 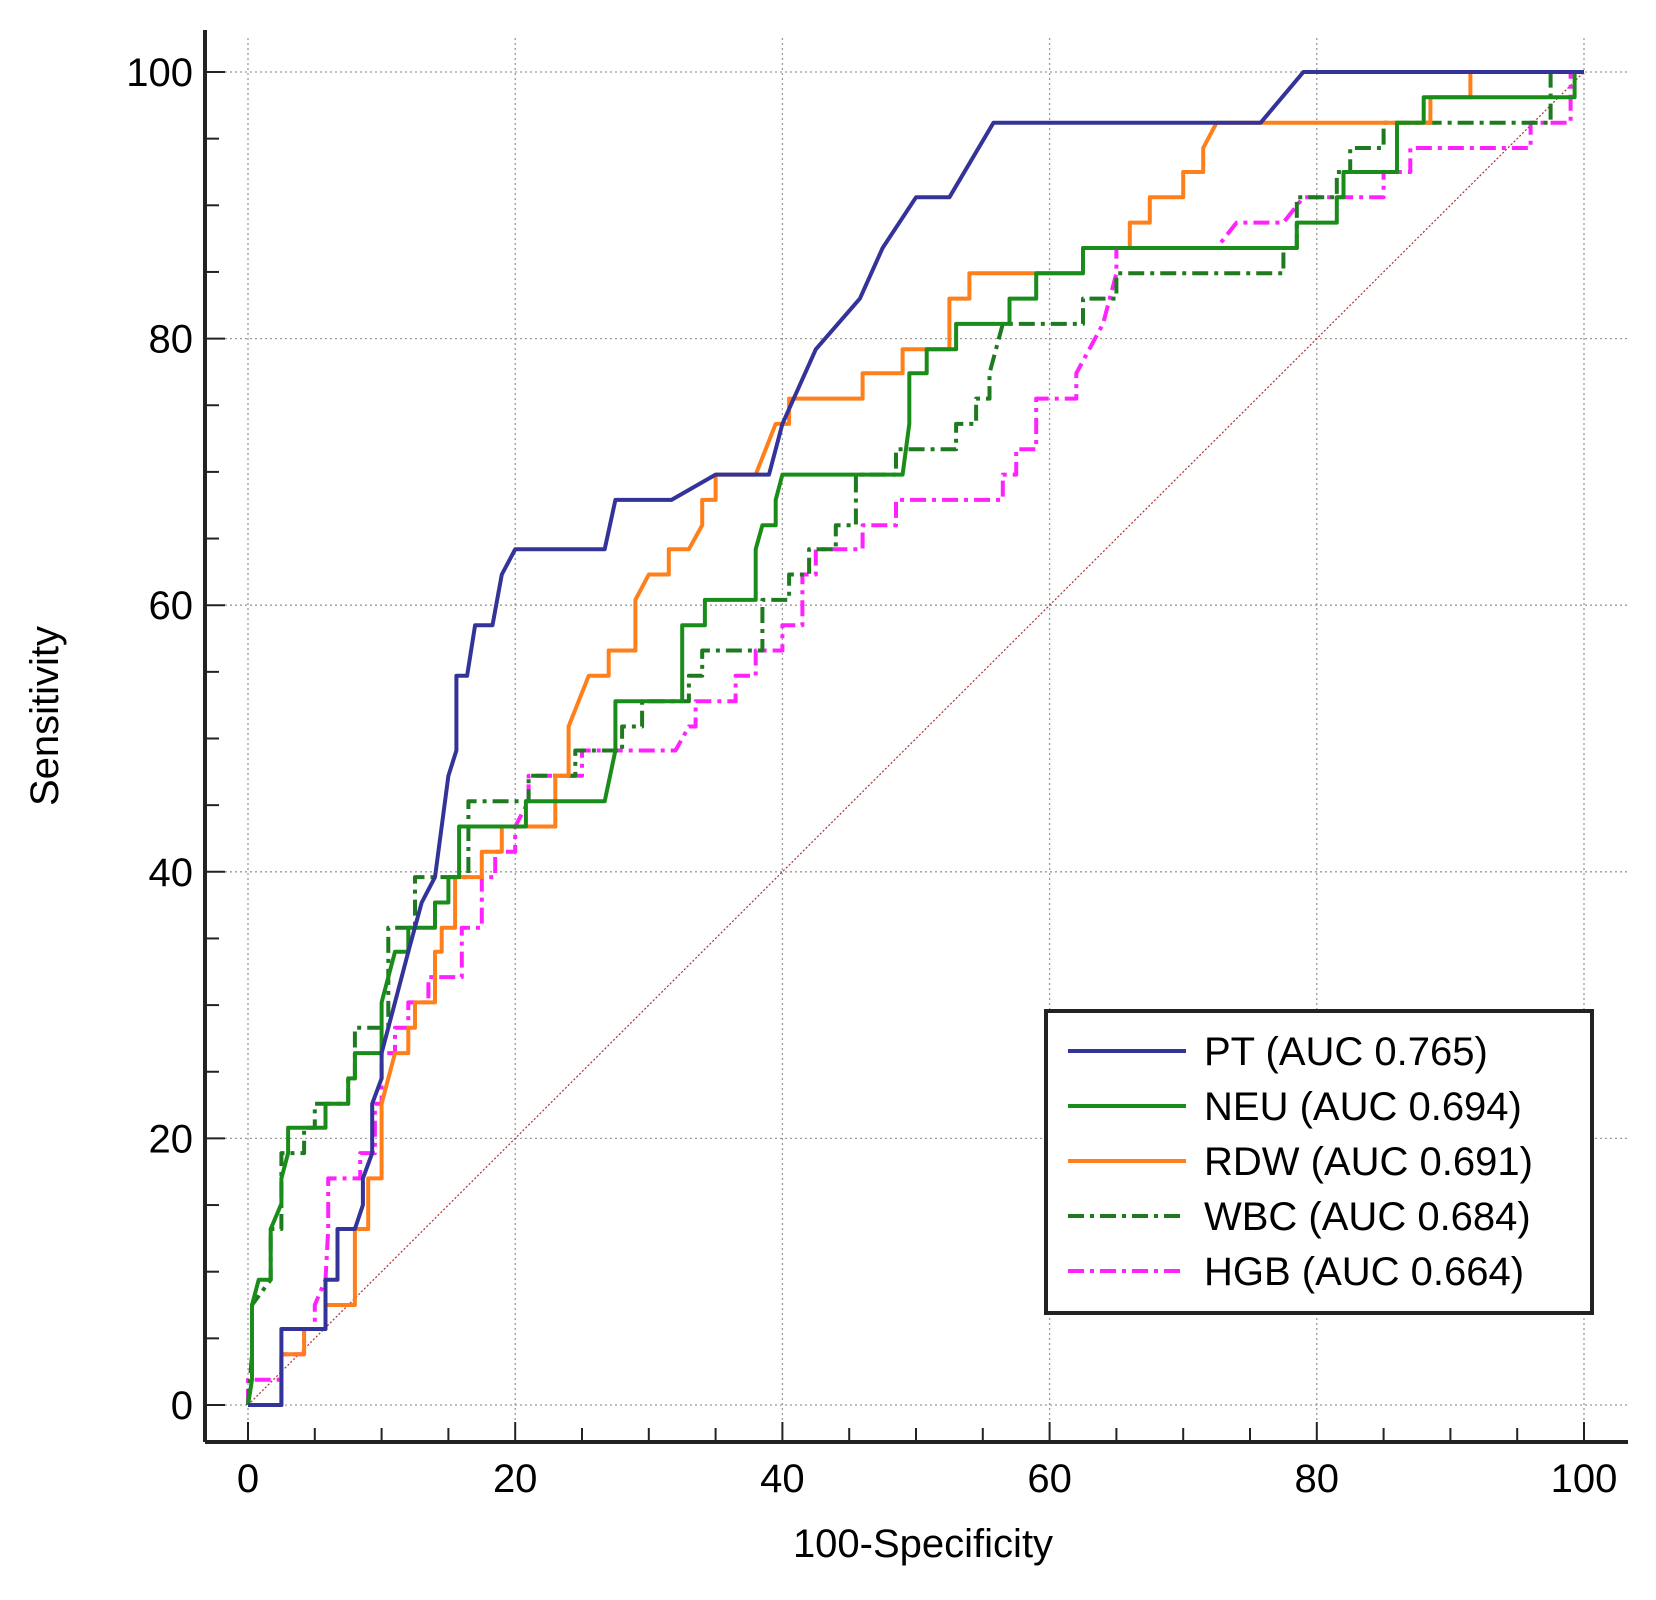 I want to click on legend-label: NEU (AUC 0.694), so click(x=1363, y=1107).